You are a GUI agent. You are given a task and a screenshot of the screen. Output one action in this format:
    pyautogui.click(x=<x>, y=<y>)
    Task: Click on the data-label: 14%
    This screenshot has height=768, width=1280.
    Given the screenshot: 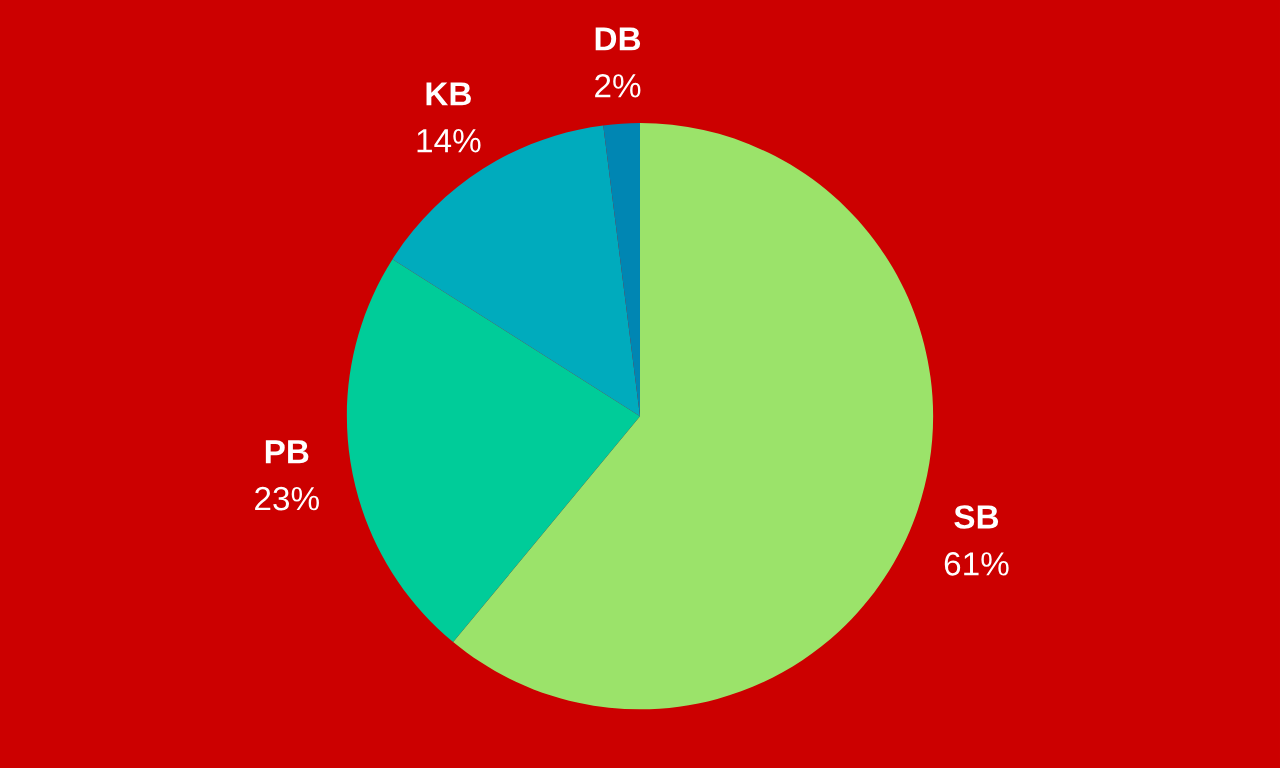 What is the action you would take?
    pyautogui.click(x=449, y=141)
    